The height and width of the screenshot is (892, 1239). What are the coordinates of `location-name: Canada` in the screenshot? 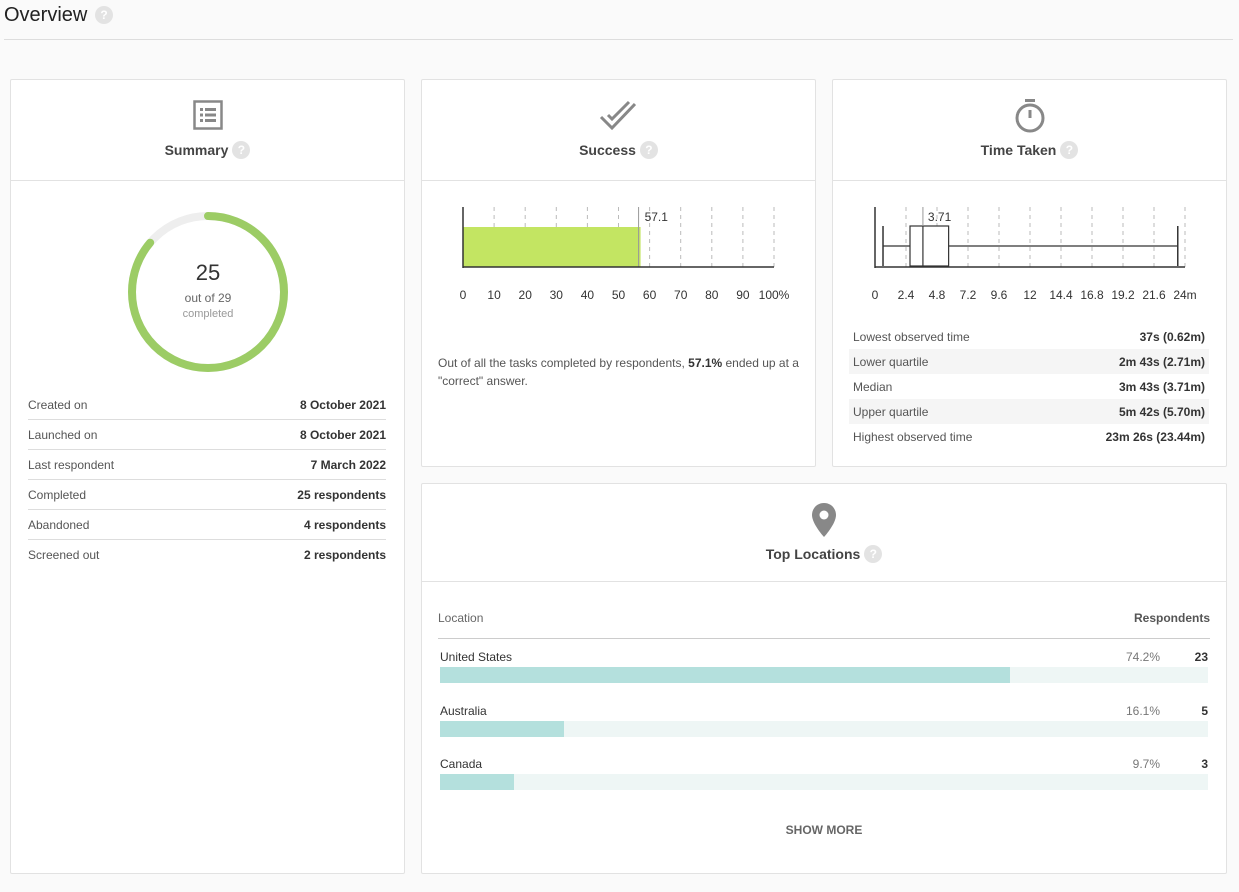 It's located at (461, 764).